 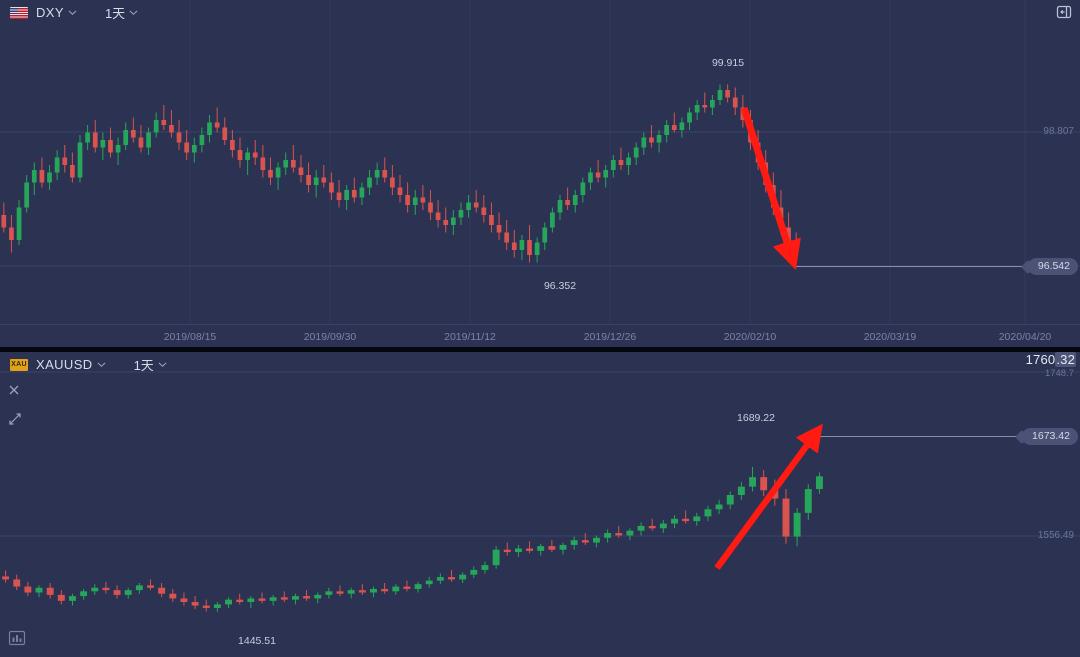 What do you see at coordinates (190, 337) in the screenshot?
I see `dxy-xtick-0: 2019/08/15` at bounding box center [190, 337].